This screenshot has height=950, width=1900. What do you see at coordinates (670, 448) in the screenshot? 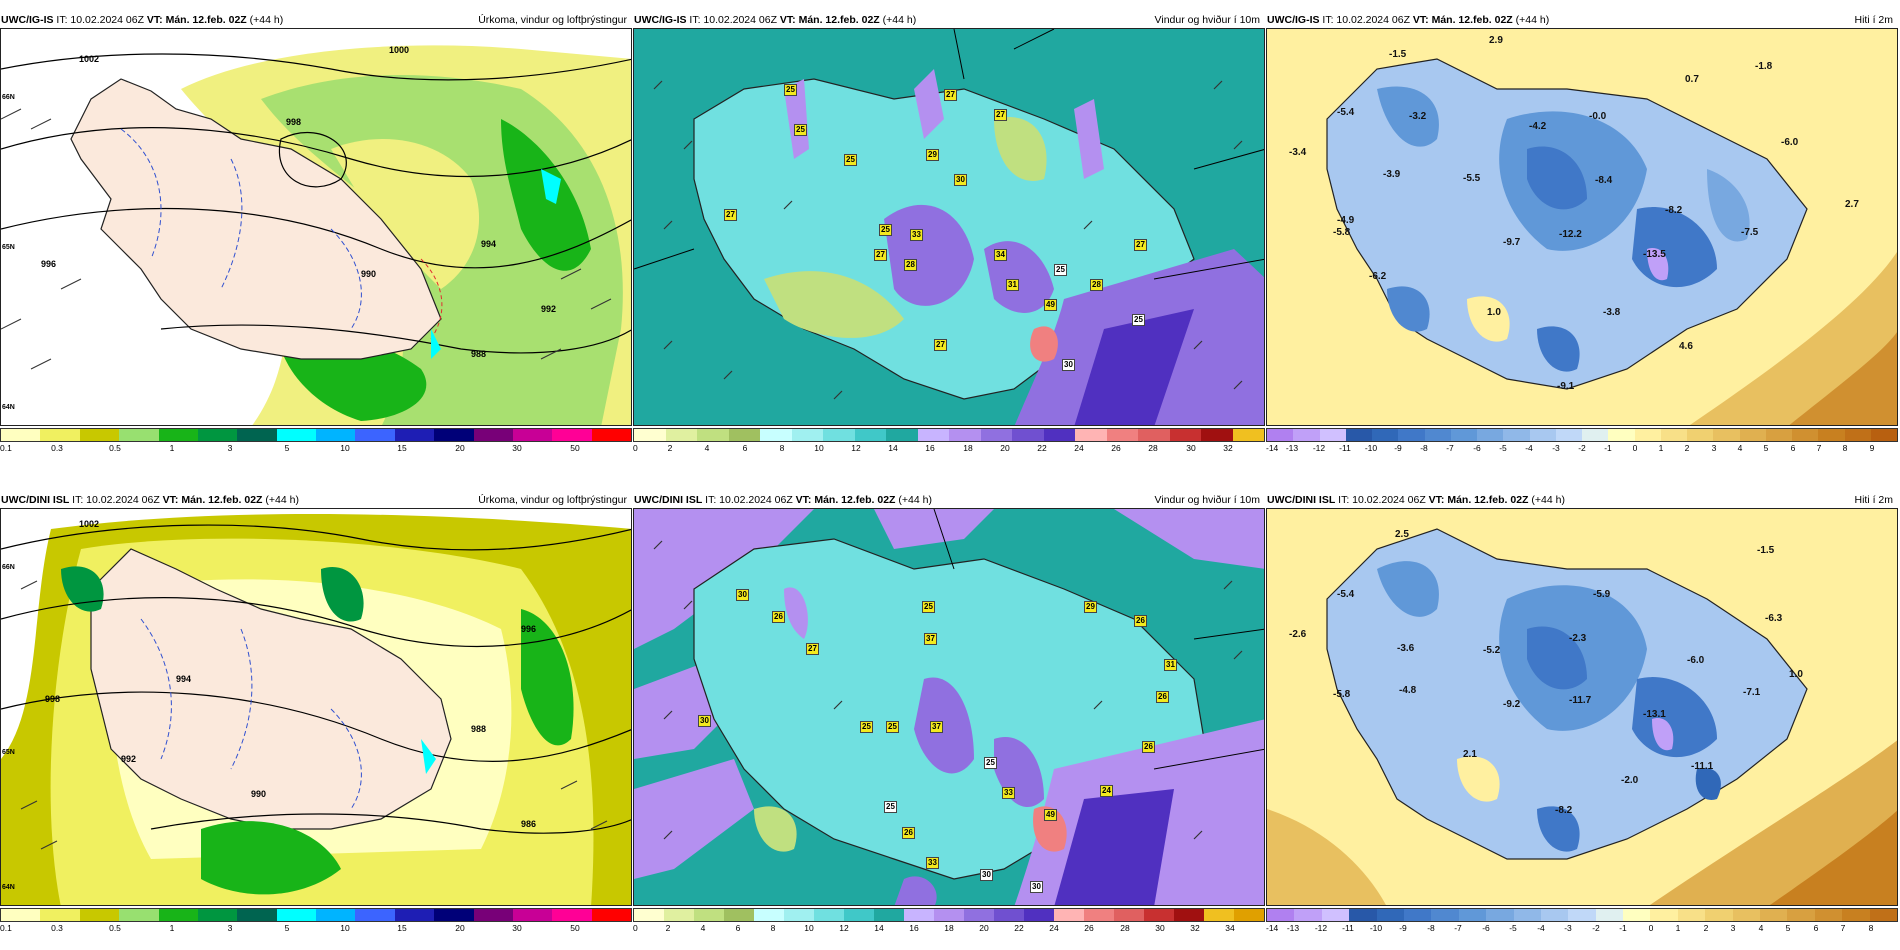
I see `colorbar-tick-label: 2` at bounding box center [670, 448].